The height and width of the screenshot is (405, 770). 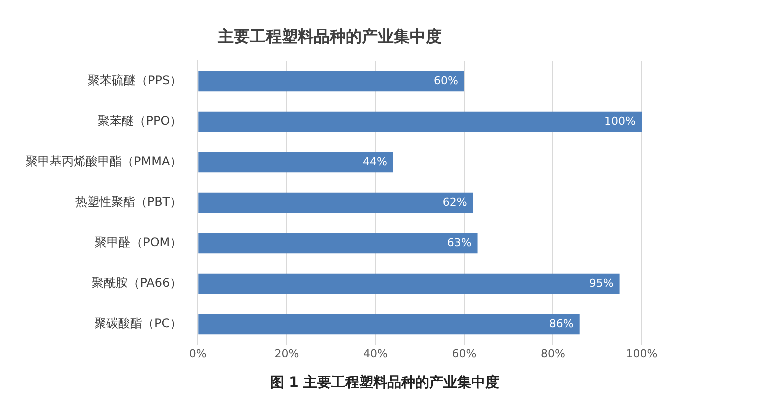 What do you see at coordinates (620, 121) in the screenshot?
I see `data-label: 100%` at bounding box center [620, 121].